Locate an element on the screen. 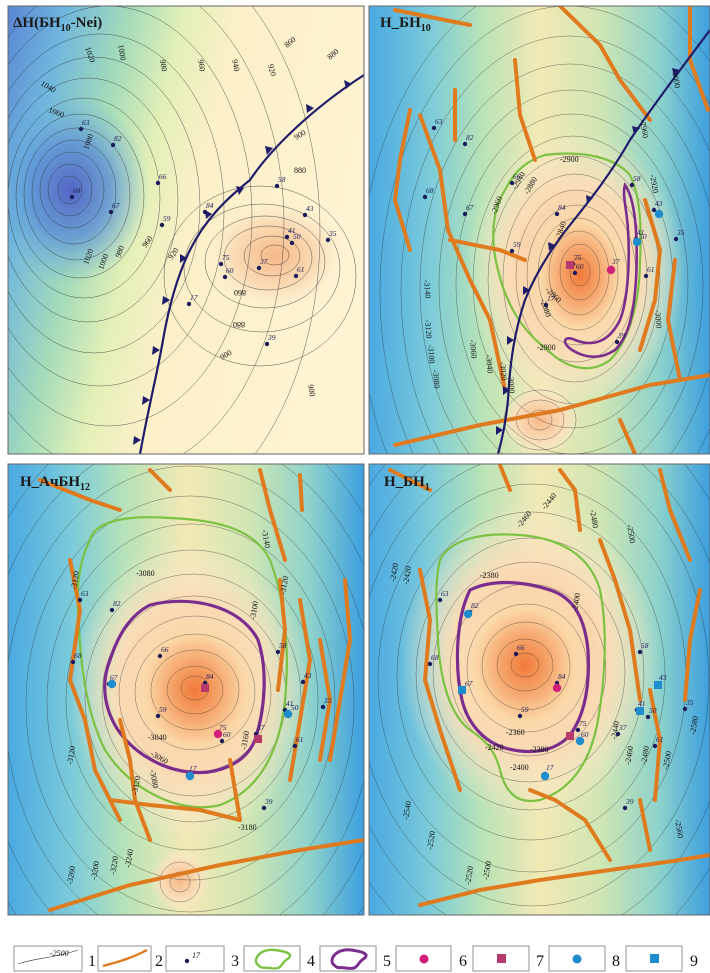 This screenshot has height=973, width=710. well-label: 17 is located at coordinates (193, 768).